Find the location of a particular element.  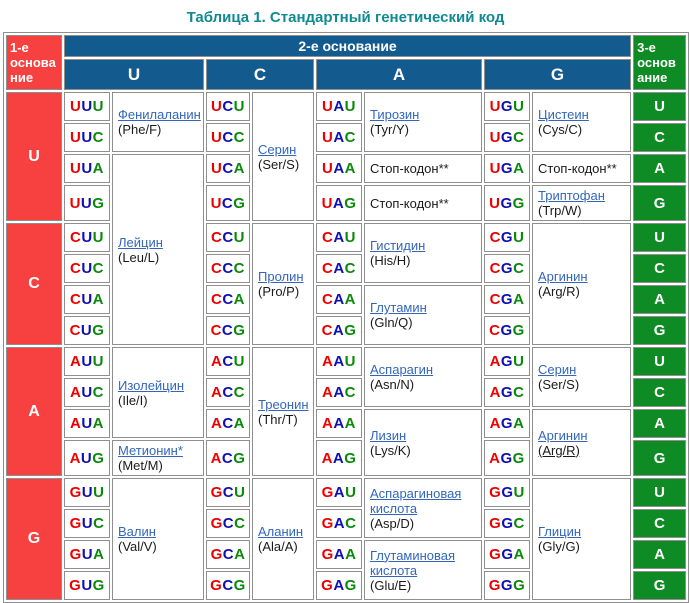

nucleotide-pos-1: U is located at coordinates (327, 106).